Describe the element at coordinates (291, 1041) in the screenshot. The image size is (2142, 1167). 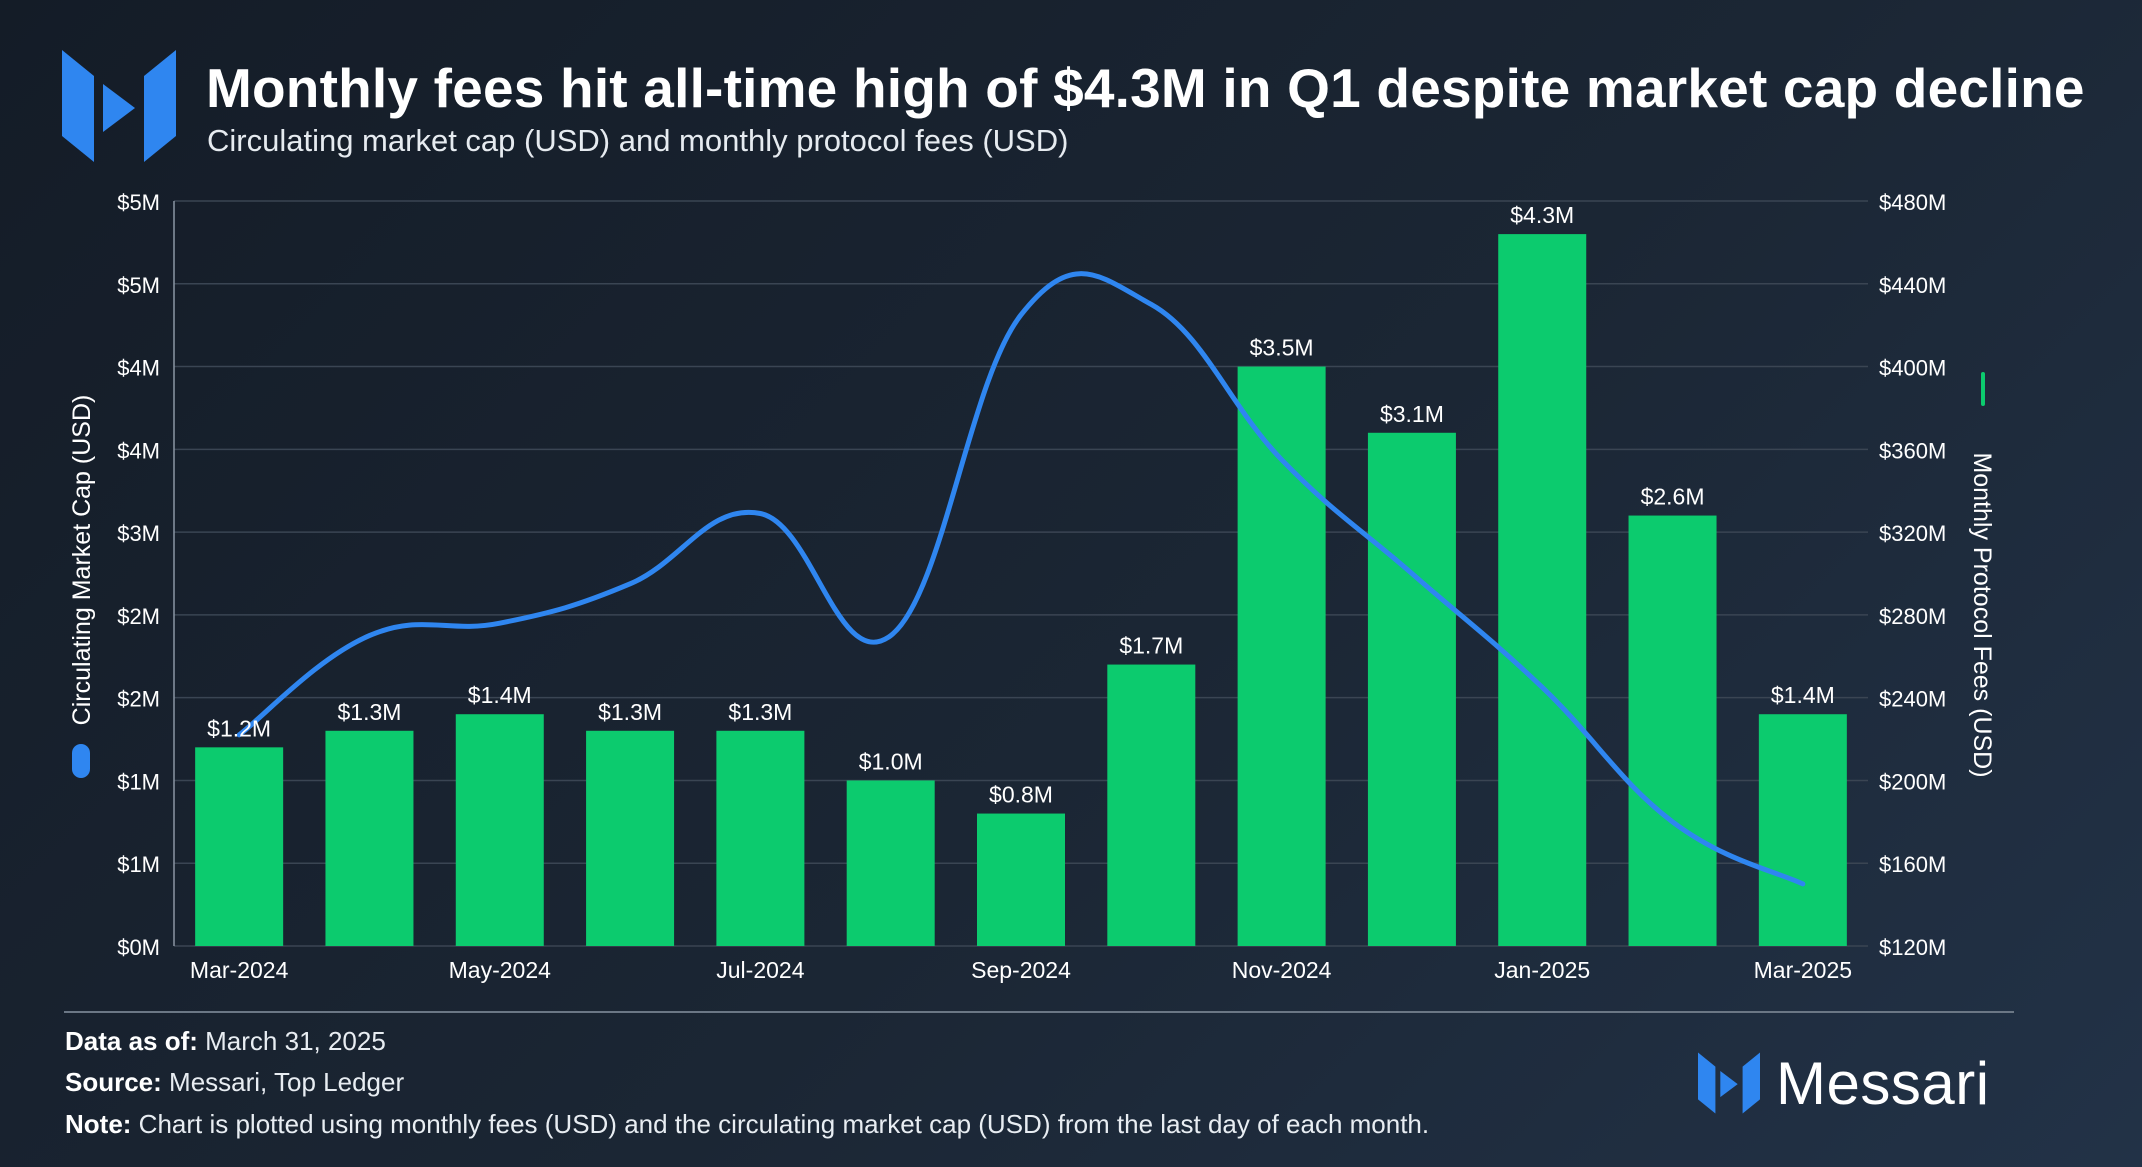
I see `footer-date-value: March 31, 2025` at that location.